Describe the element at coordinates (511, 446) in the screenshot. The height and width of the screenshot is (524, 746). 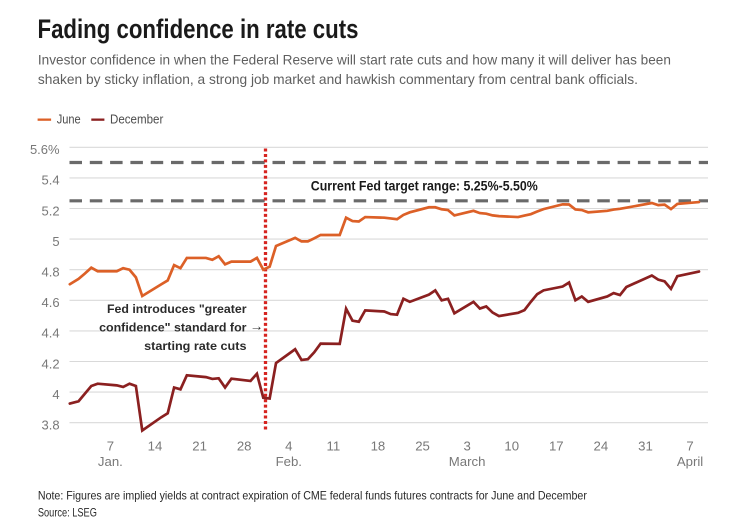
I see `svg-text: 10` at that location.